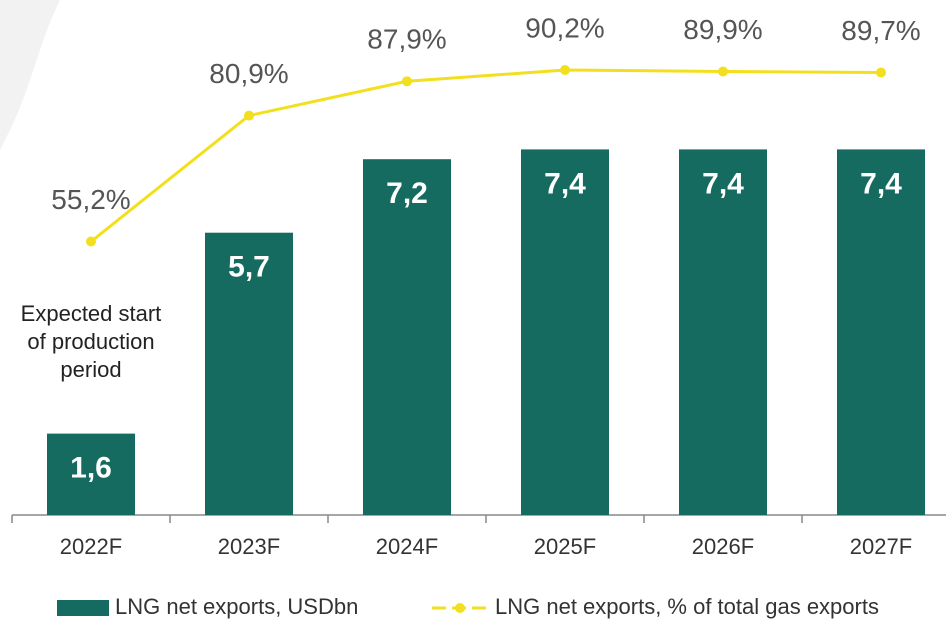 The width and height of the screenshot is (946, 627). What do you see at coordinates (460, 608) in the screenshot?
I see `legend-marker` at bounding box center [460, 608].